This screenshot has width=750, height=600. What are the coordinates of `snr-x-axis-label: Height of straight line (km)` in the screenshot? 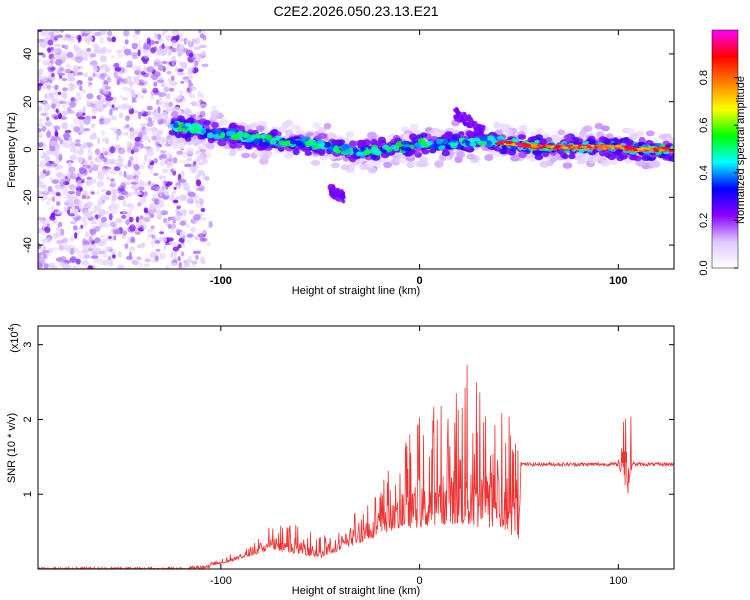 It's located at (356, 591).